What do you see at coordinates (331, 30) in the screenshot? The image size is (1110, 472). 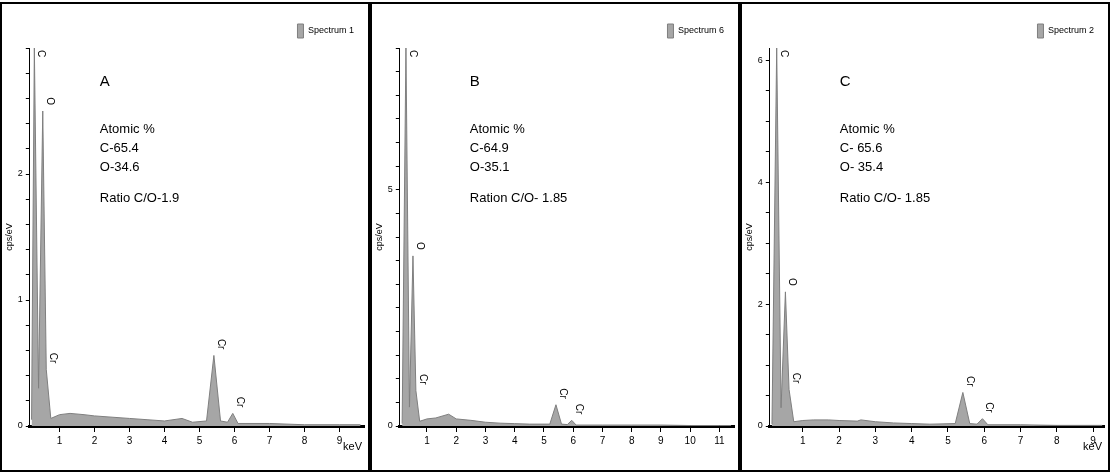 I see `legend-label: Spectrum 1` at bounding box center [331, 30].